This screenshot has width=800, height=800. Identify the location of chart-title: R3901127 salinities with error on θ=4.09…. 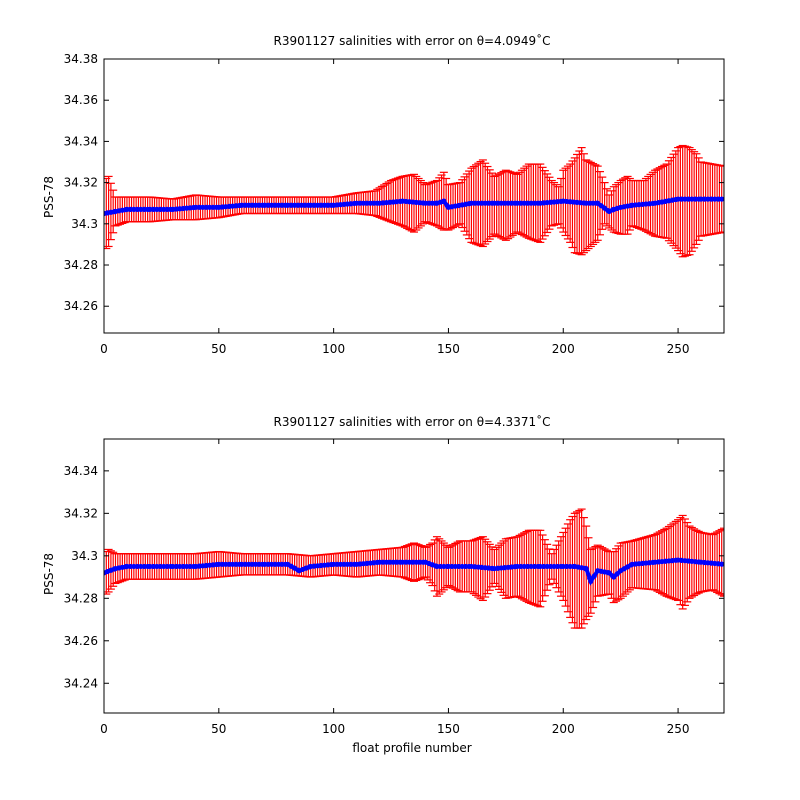
(412, 40).